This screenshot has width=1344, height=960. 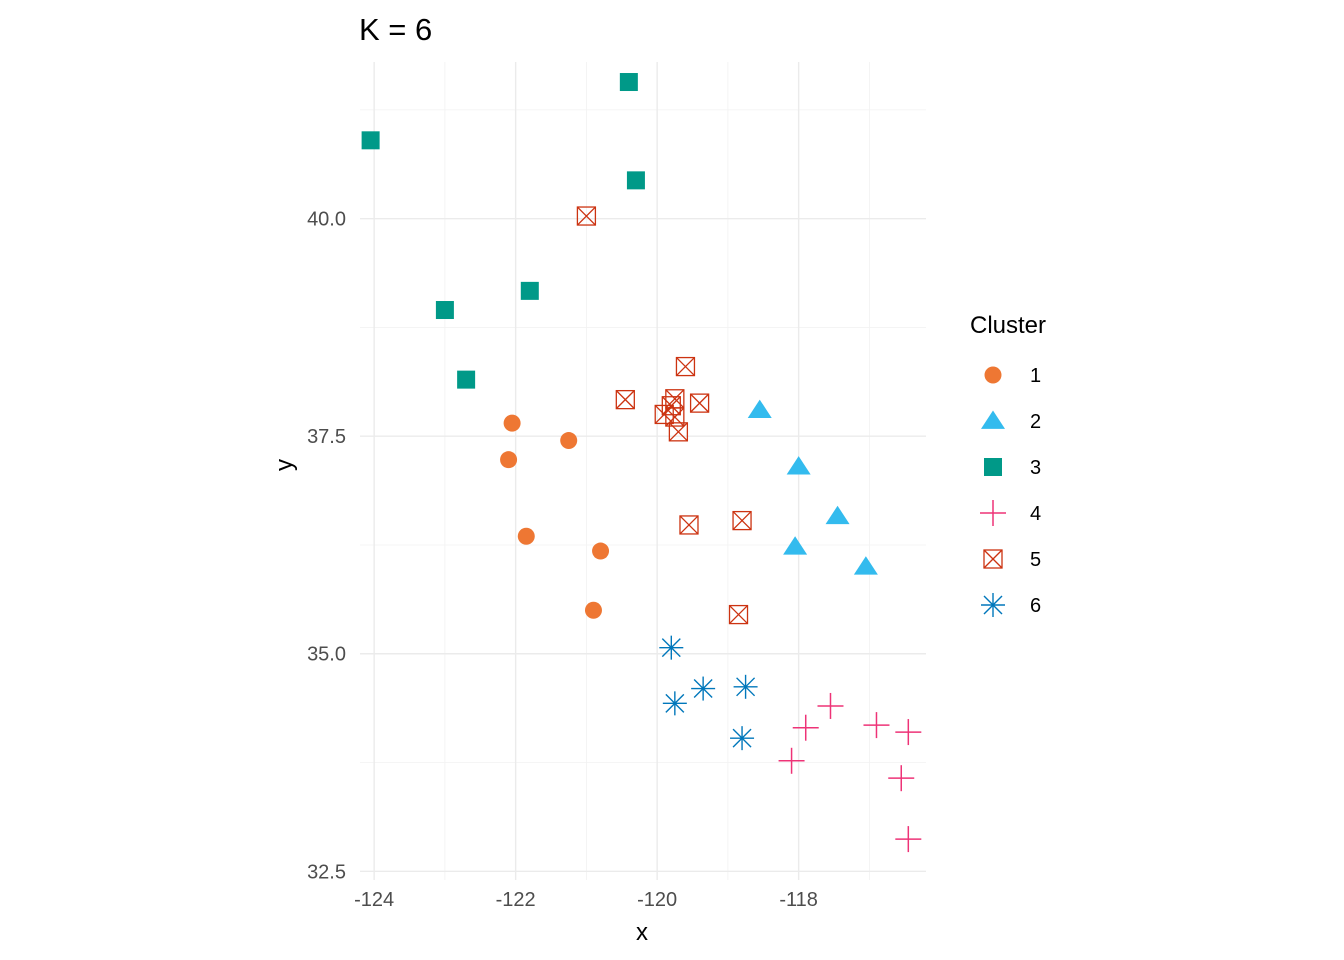 What do you see at coordinates (1035, 606) in the screenshot?
I see `legend-label: 6` at bounding box center [1035, 606].